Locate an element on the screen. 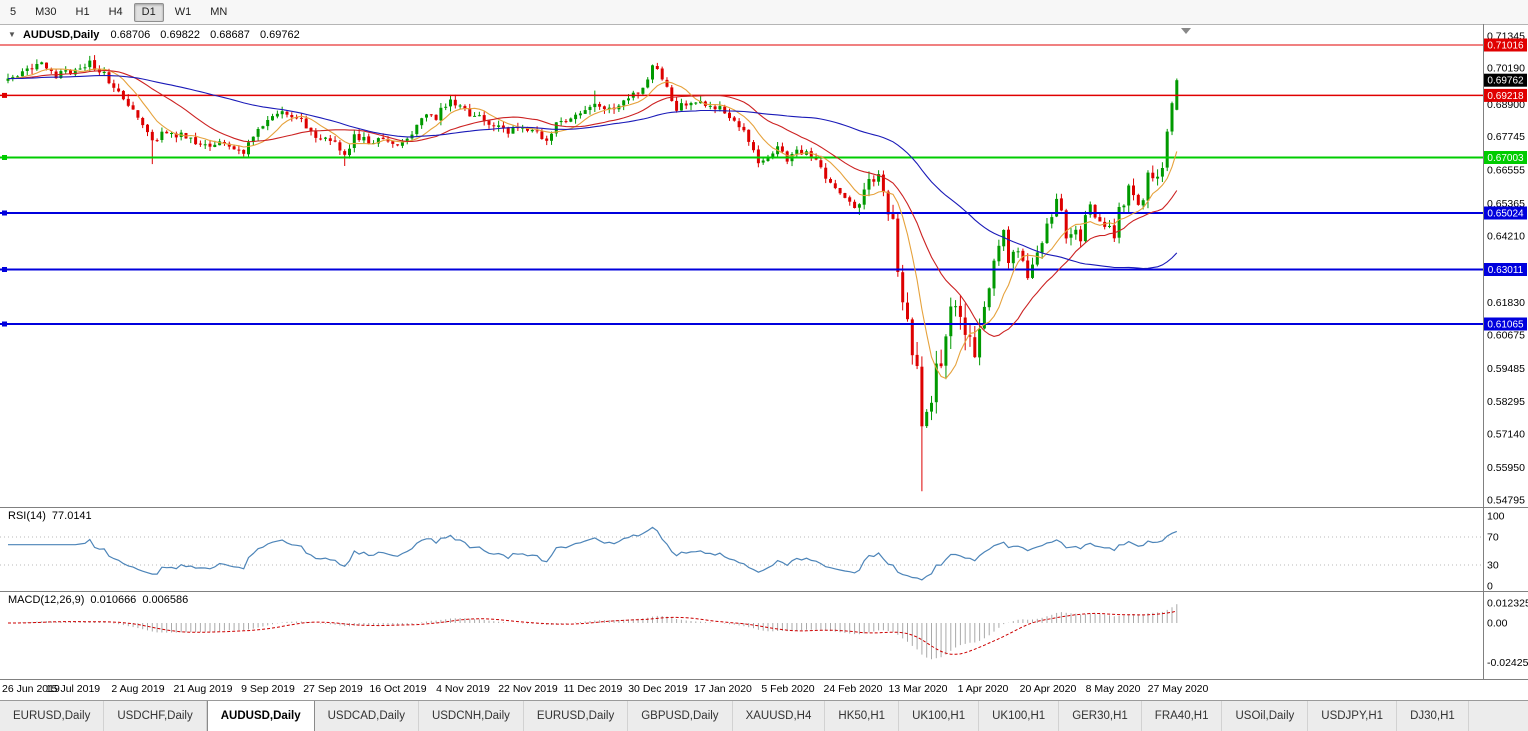 This screenshot has height=731, width=1528. chart-tab-usdcnh-daily: USDCNH,Daily is located at coordinates (471, 716).